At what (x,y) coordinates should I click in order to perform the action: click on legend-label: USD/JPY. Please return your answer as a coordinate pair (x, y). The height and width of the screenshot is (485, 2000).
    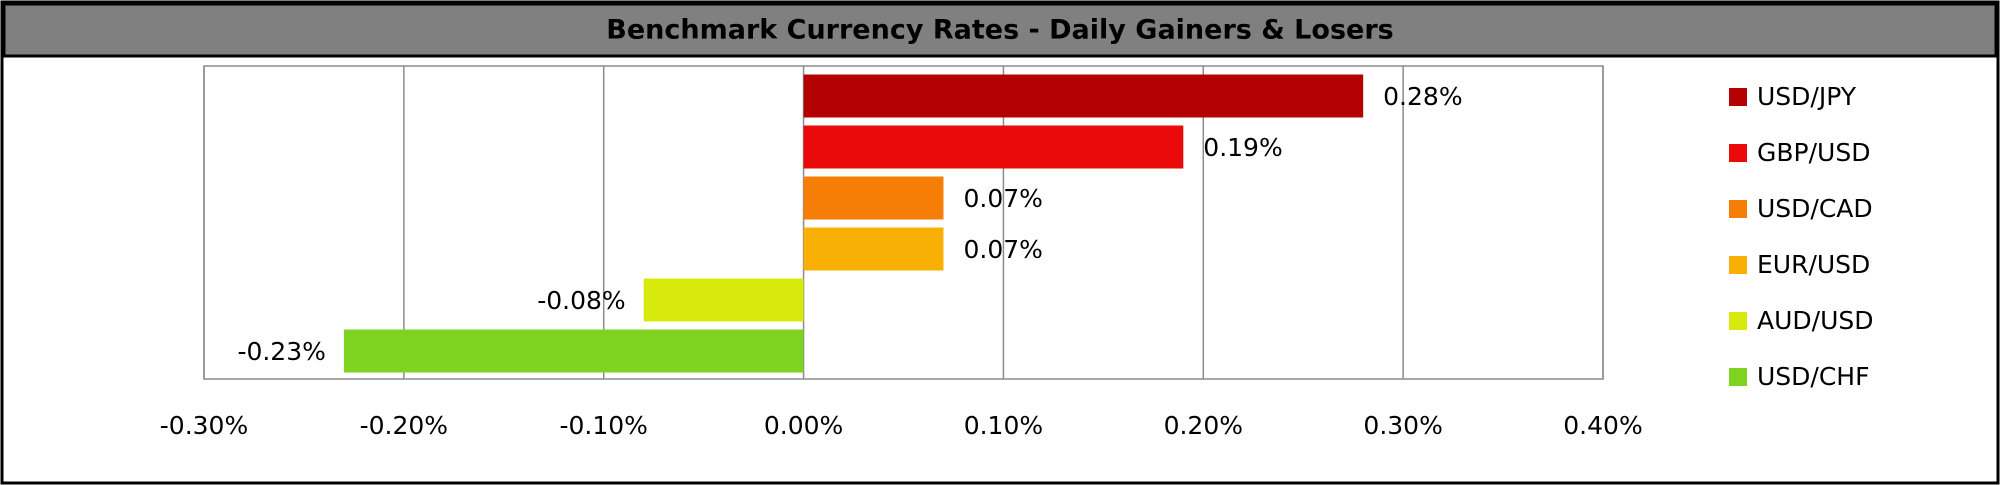
    Looking at the image, I should click on (1807, 96).